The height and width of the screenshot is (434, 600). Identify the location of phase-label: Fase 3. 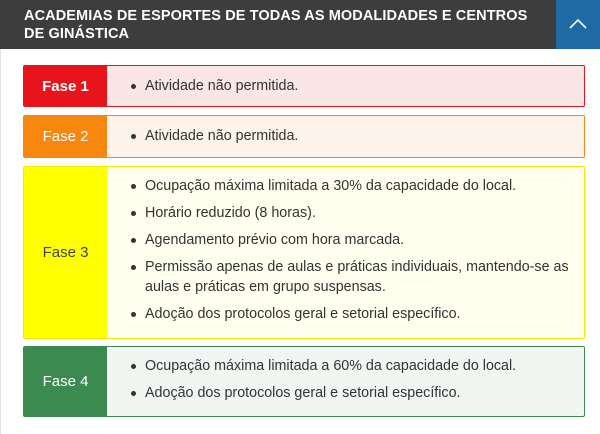
(65, 252).